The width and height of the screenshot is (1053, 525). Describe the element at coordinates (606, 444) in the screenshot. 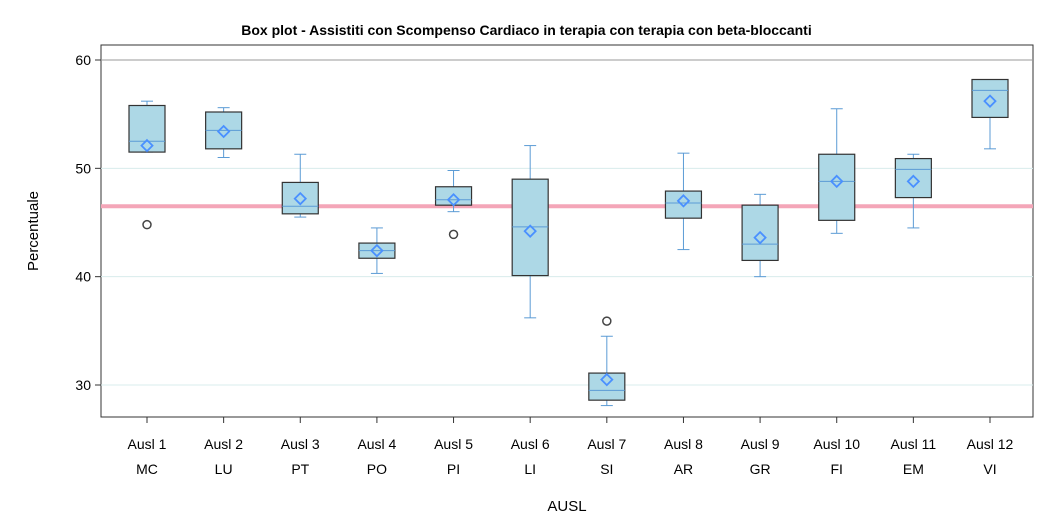

I see `x-tick-label-line1: Ausl 7` at that location.